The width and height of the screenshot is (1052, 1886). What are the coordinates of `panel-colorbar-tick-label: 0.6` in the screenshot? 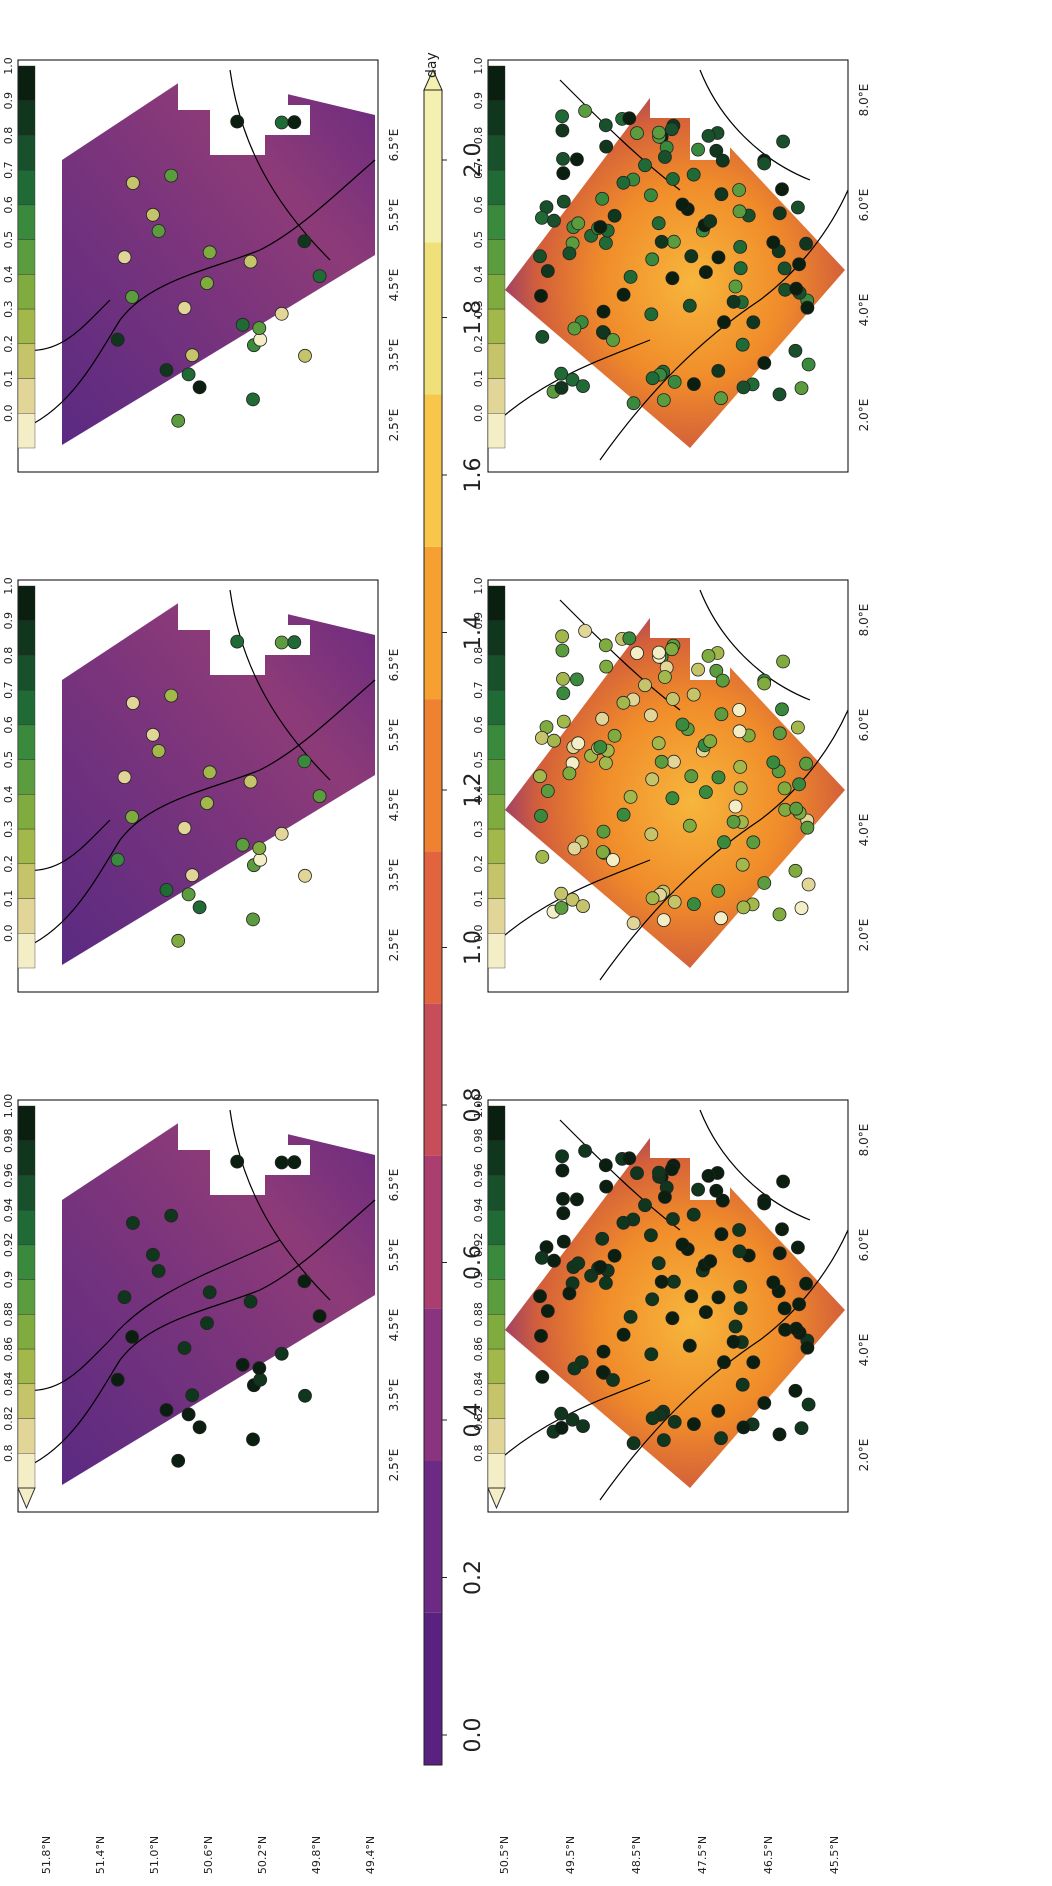 It's located at (478, 205).